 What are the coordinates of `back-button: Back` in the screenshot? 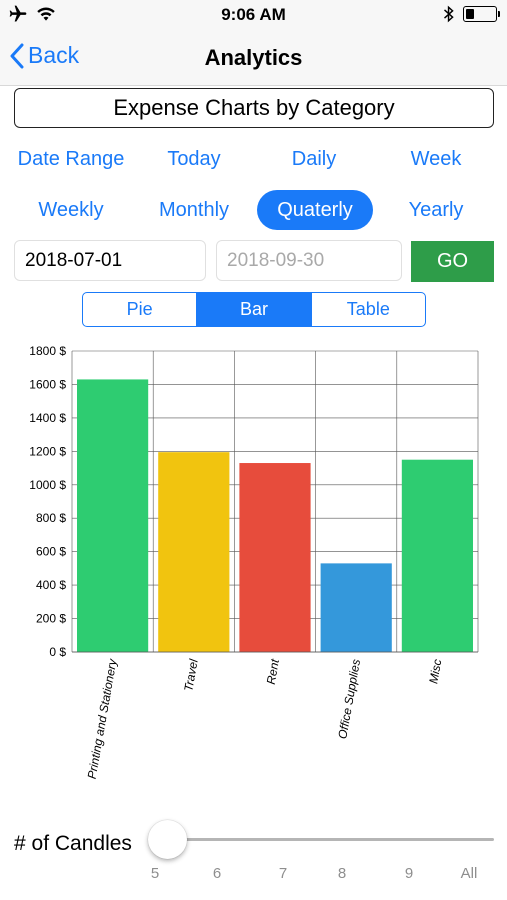 It's located at (44, 55).